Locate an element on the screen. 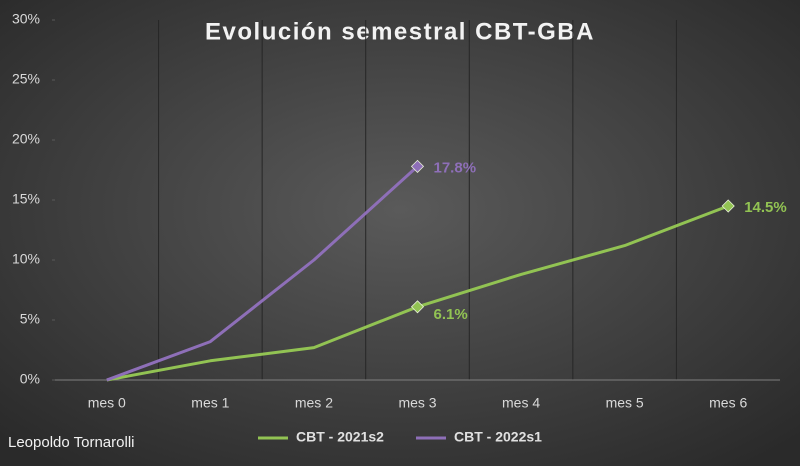  author: Leopoldo Tornarolli is located at coordinates (71, 442).